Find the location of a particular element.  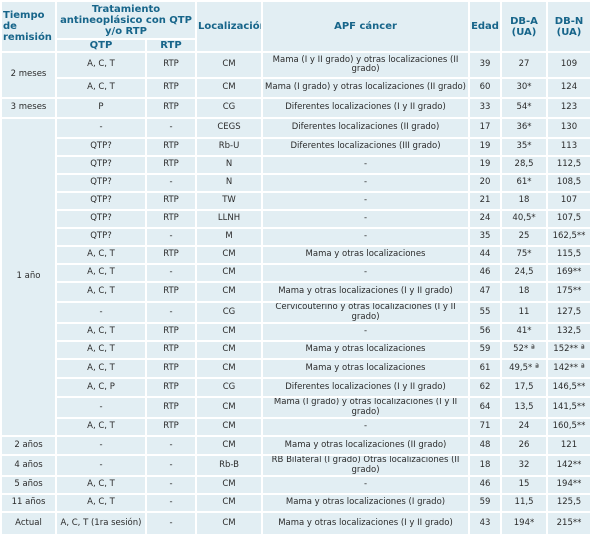

cell-apf: Mama y otras localizaciones (I grado) is located at coordinates (366, 503).